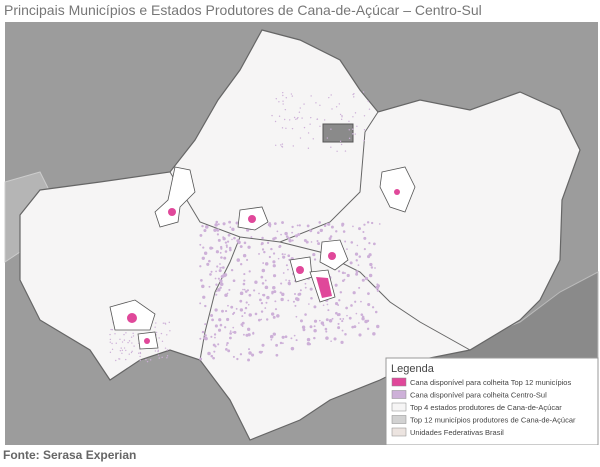 The image size is (600, 467). Describe the element at coordinates (399, 407) in the screenshot. I see `legend-swatch` at that location.